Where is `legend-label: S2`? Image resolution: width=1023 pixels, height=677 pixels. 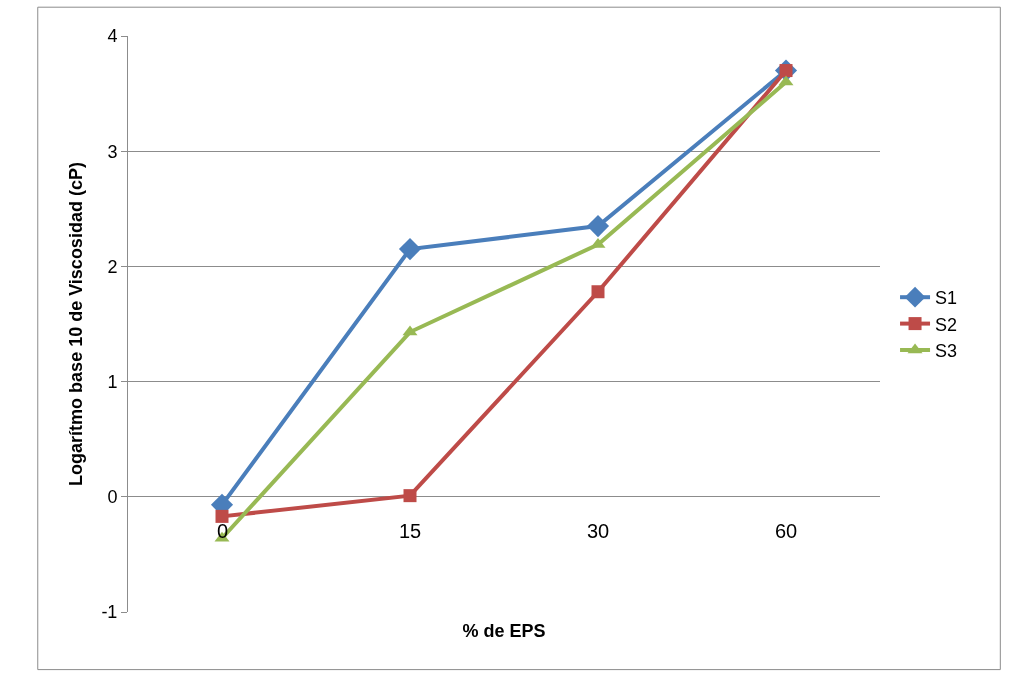 legend-label: S2 is located at coordinates (946, 324).